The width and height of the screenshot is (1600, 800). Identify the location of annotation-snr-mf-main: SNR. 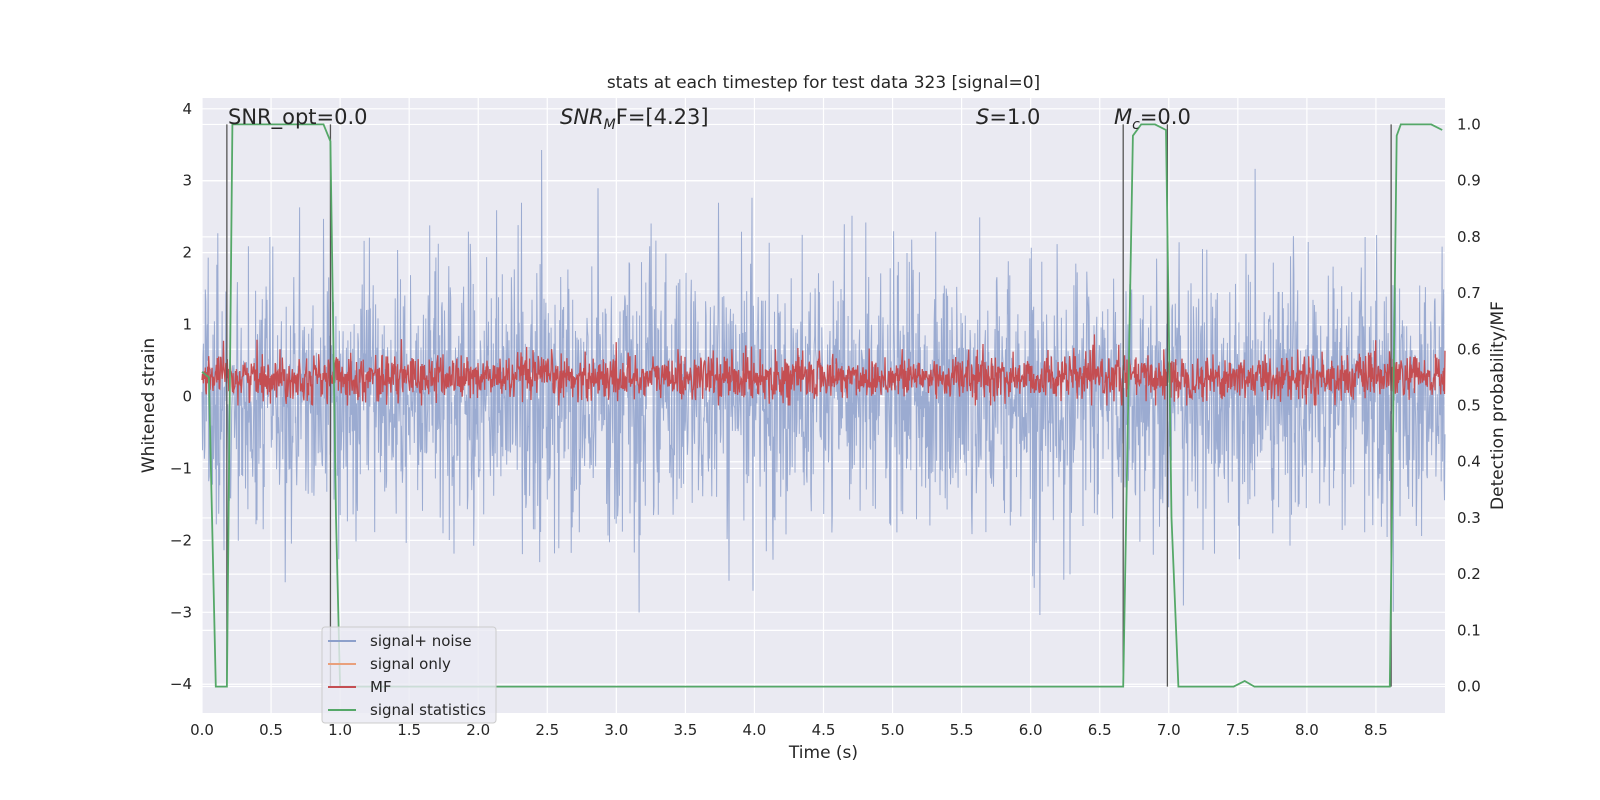
(582, 117).